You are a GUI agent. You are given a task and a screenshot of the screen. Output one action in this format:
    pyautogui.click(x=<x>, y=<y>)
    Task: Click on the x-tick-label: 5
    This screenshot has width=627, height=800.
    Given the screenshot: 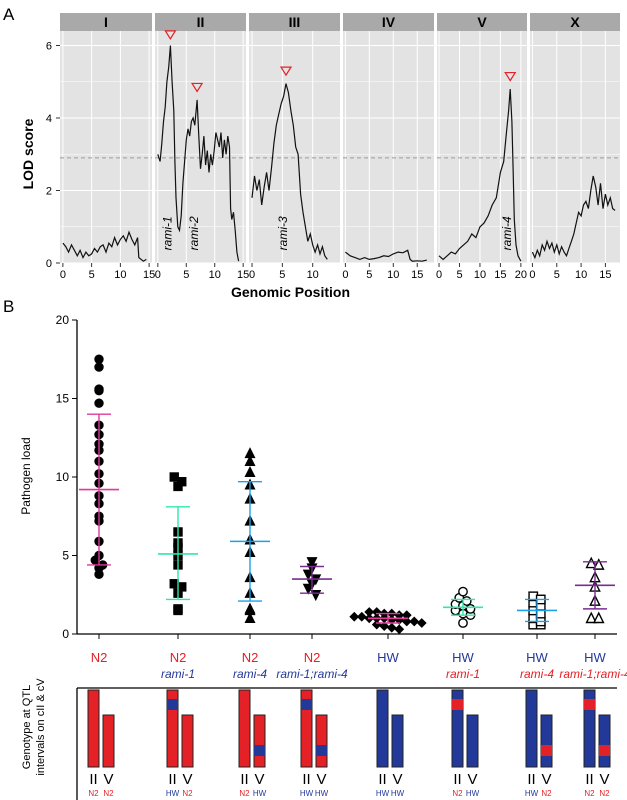 What is the action you would take?
    pyautogui.click(x=459, y=275)
    